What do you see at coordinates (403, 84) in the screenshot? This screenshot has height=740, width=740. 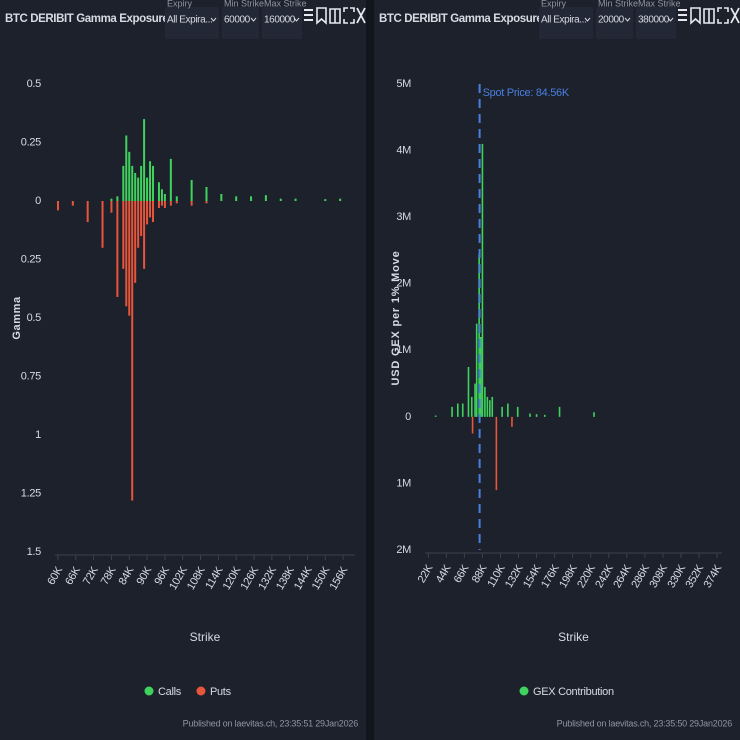 I see `y-tick-label: 5M` at bounding box center [403, 84].